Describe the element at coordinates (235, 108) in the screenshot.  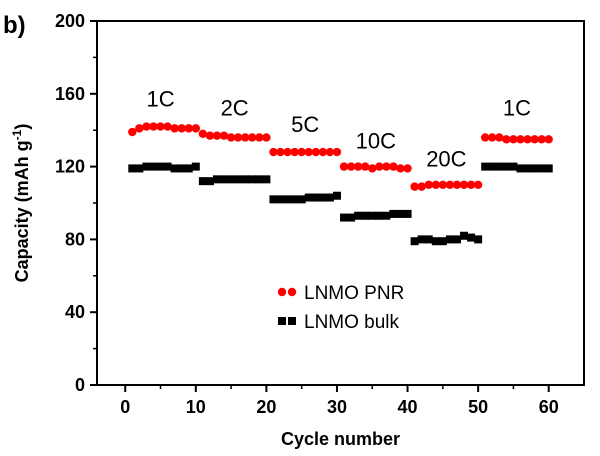
I see `rate-label: 2C` at that location.